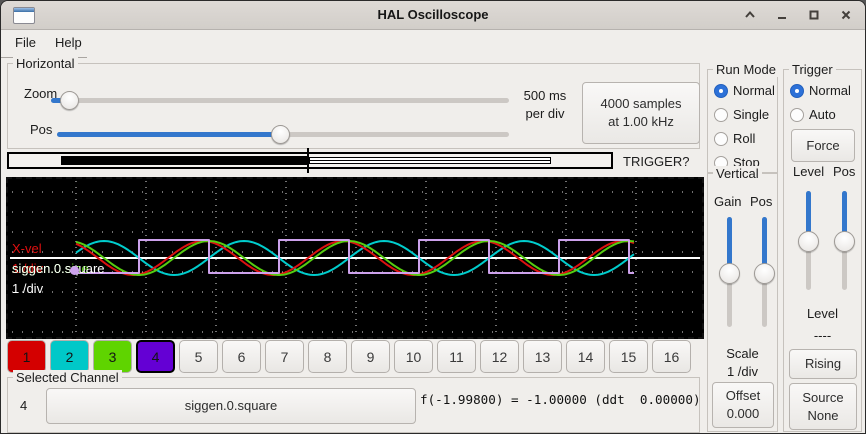 Image resolution: width=866 pixels, height=434 pixels. What do you see at coordinates (761, 201) in the screenshot?
I see `vertical-pos-label: Pos` at bounding box center [761, 201].